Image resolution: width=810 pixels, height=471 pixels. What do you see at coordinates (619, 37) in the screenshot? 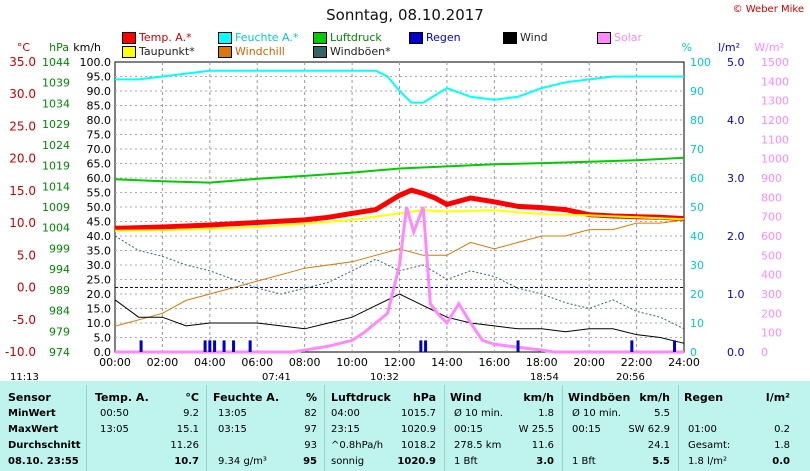
I see `legend-item: Solar` at bounding box center [619, 37].